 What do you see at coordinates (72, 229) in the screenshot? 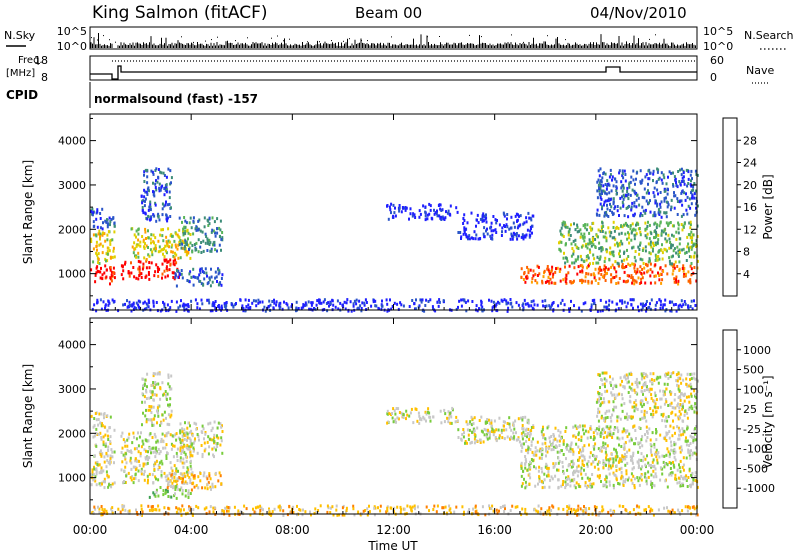
I see `y-tick-label: 2000` at bounding box center [72, 229].